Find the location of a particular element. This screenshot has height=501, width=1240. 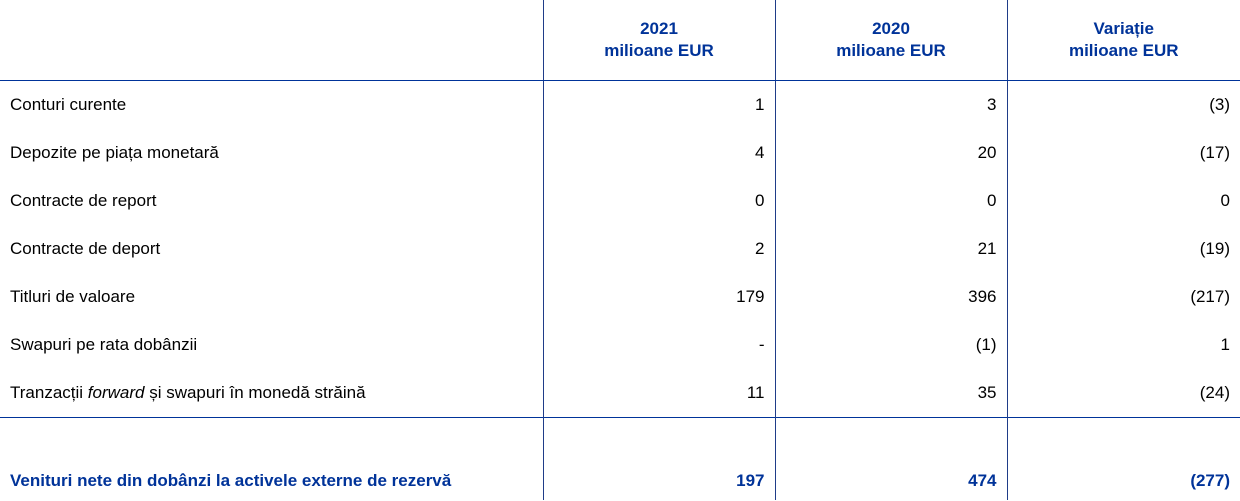

row-label: Contracte de report is located at coordinates (83, 200).